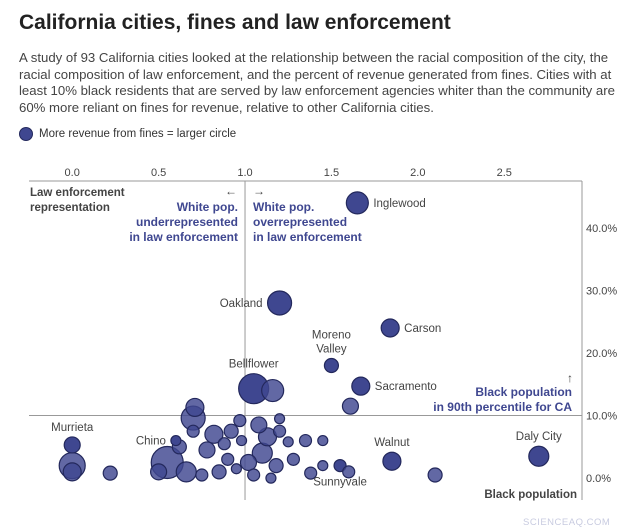 Image resolution: width=625 pixels, height=532 pixels. Describe the element at coordinates (567, 522) in the screenshot. I see `watermark: SCIENCEAQ.COM` at that location.